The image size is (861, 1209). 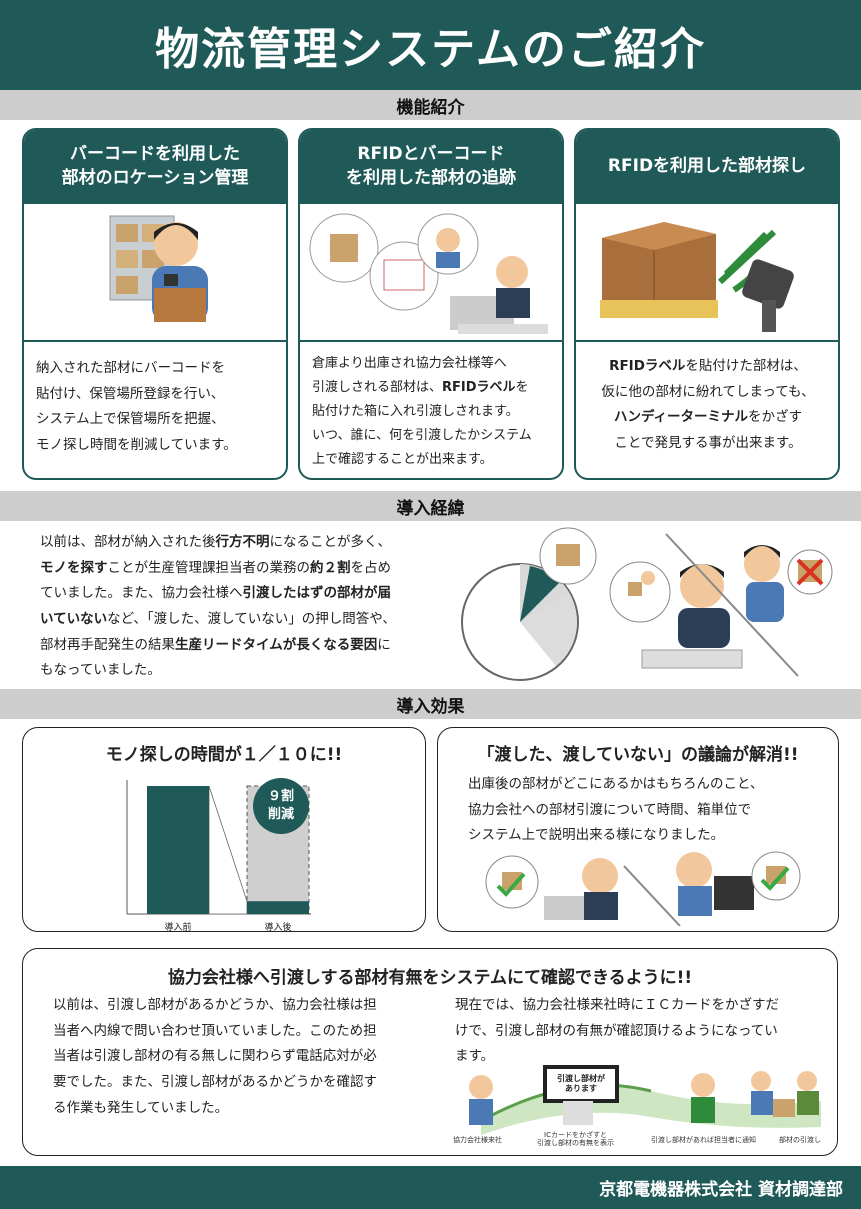 I want to click on title-line: RFIDとバーコード, so click(x=431, y=154).